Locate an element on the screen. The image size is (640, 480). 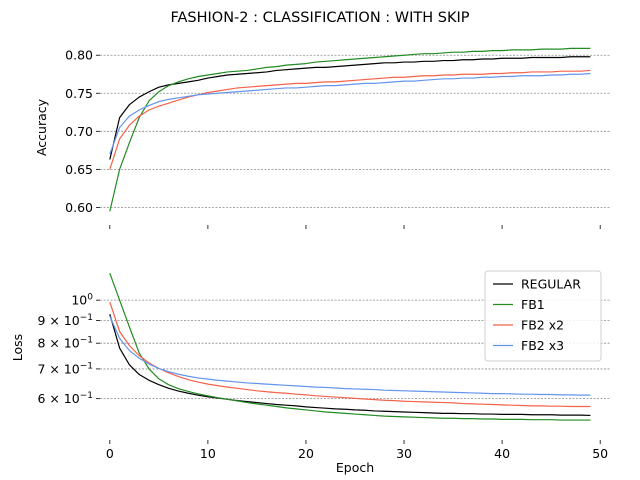
loss-x-axis-label: Epoch is located at coordinates (355, 467).